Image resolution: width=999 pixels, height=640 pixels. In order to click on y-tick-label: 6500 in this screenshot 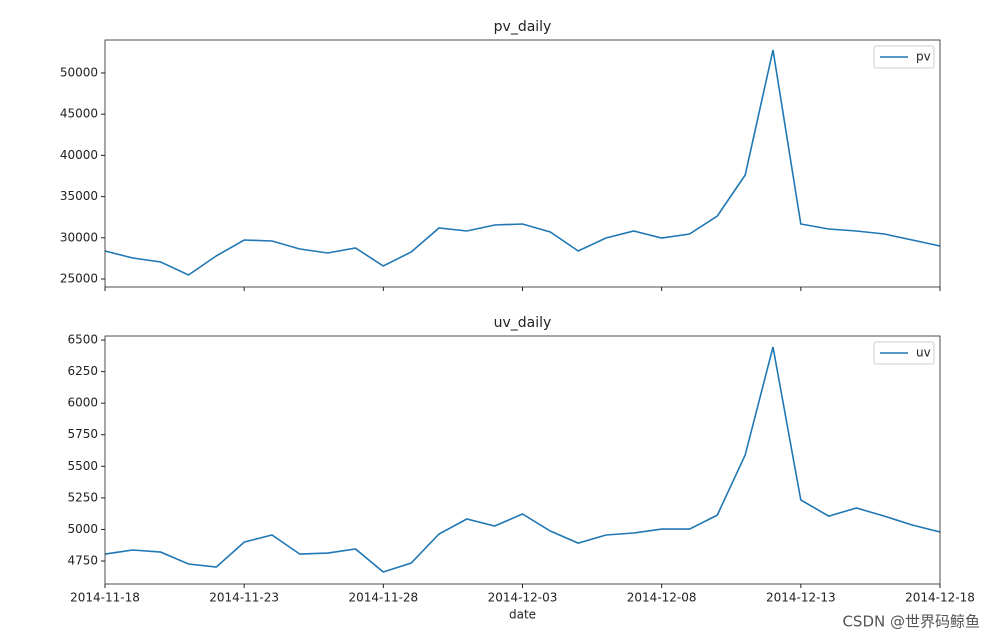, I will do `click(82, 340)`.